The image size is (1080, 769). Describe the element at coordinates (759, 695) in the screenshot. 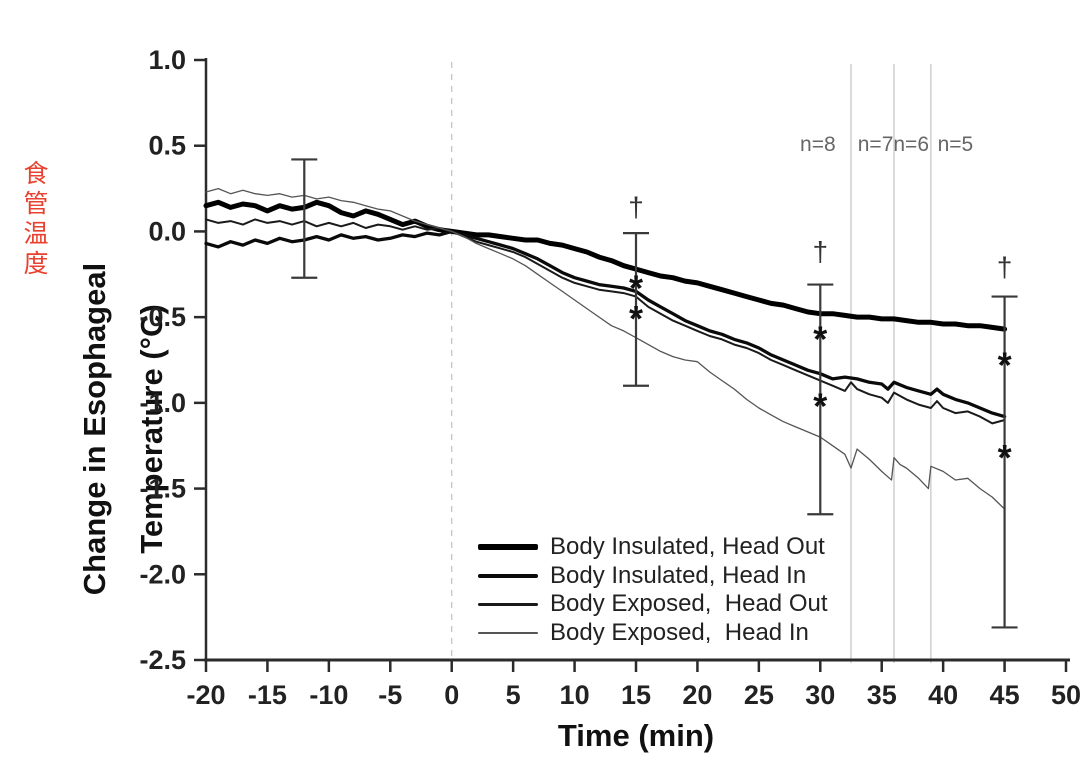

I see `x-tick-label: 25` at that location.